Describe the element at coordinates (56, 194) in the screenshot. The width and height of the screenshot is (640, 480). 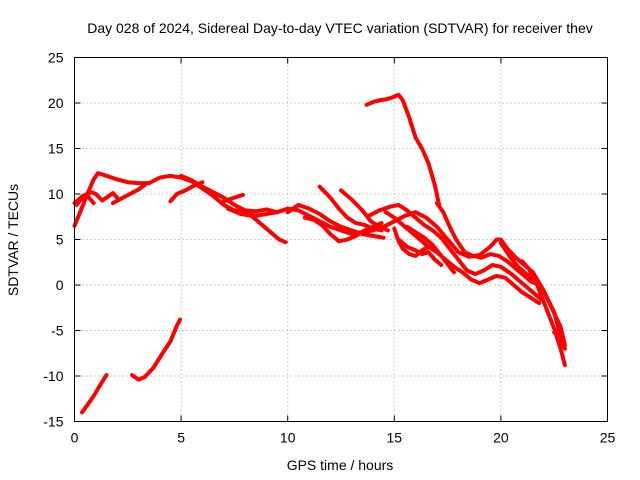
I see `y-tick-label: 10` at that location.